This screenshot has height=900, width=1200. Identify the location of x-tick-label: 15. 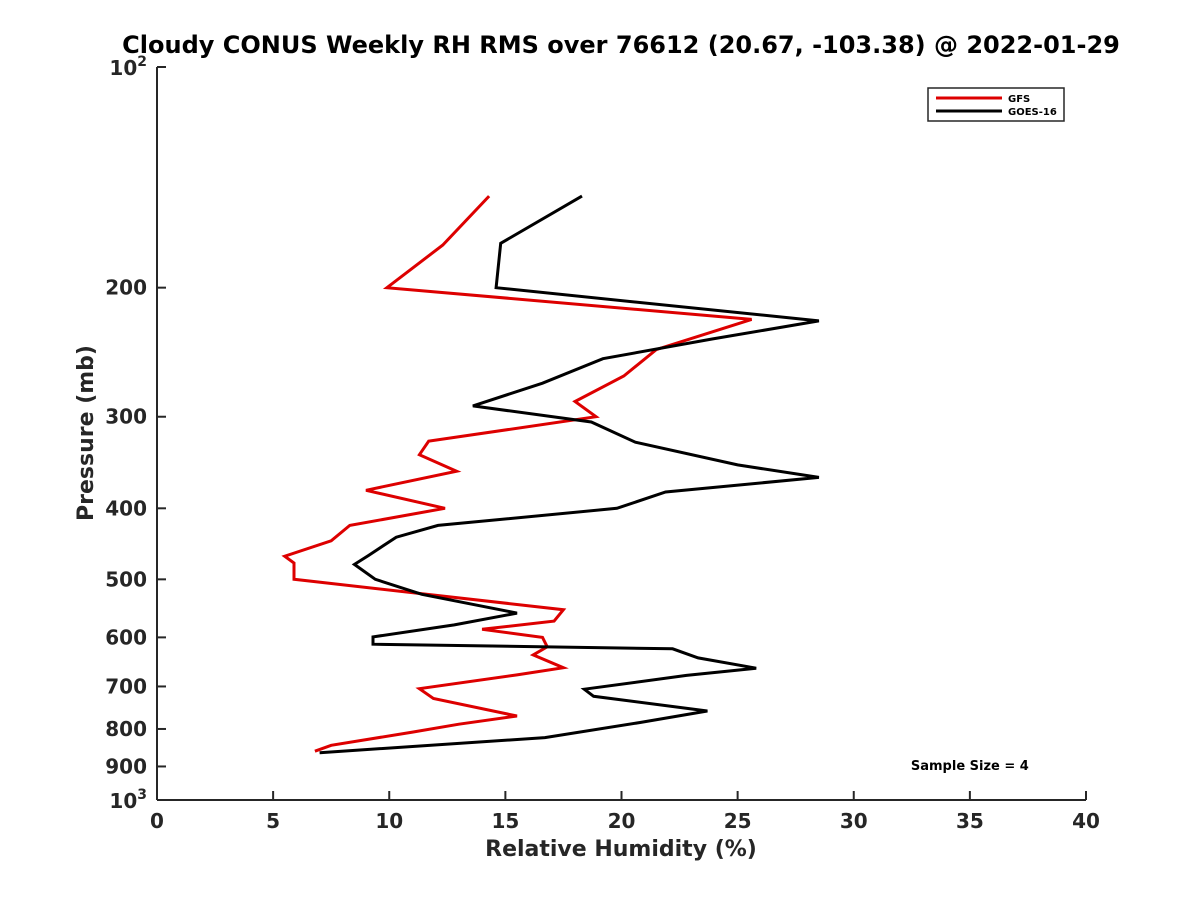
(505, 821).